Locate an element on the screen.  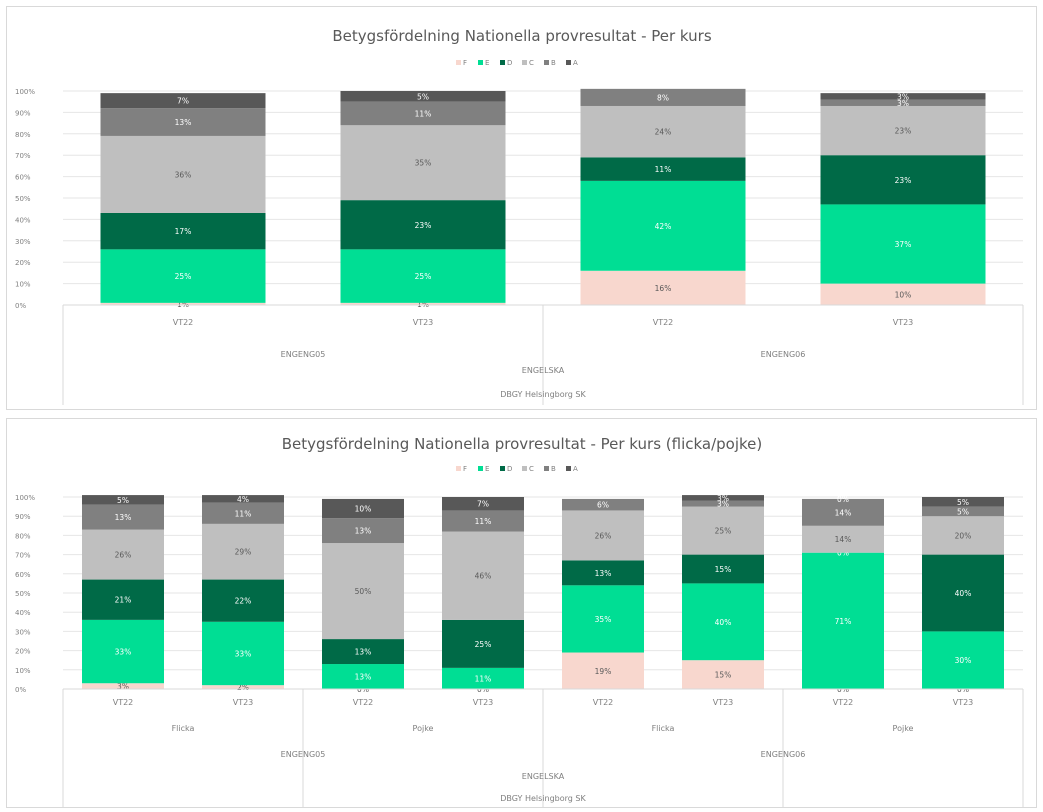
y-tick-label: 10% is located at coordinates (23, 671).